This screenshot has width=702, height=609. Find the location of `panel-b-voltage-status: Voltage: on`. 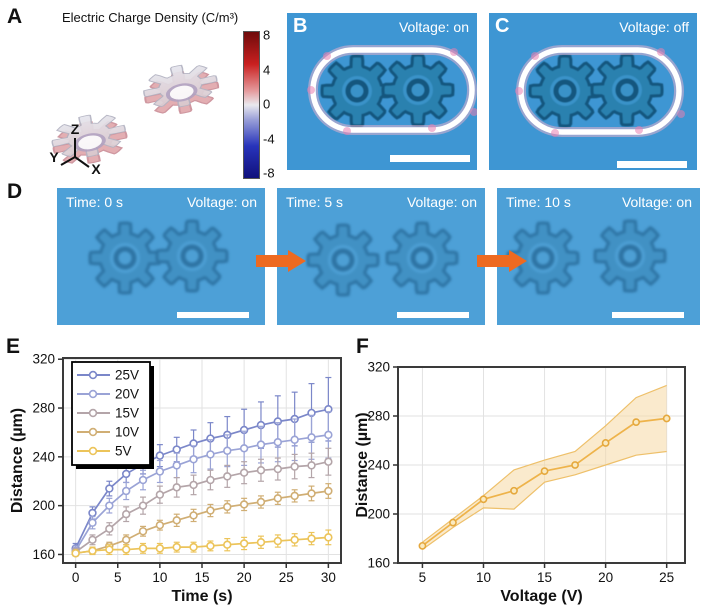

panel-b-voltage-status: Voltage: on is located at coordinates (433, 27).